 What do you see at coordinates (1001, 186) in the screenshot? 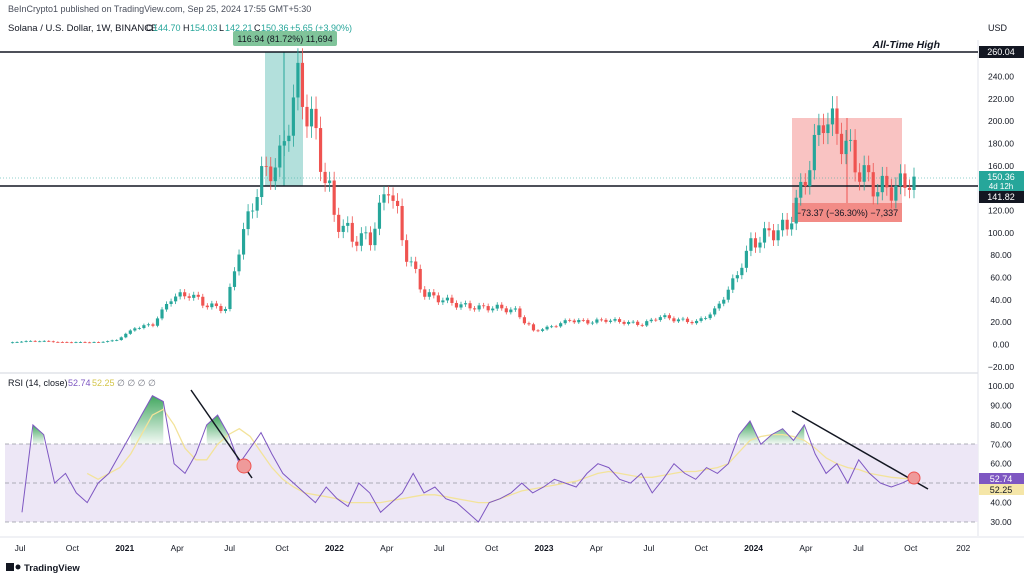
I see `time-to-close-text: 4d 12h` at bounding box center [1001, 186].